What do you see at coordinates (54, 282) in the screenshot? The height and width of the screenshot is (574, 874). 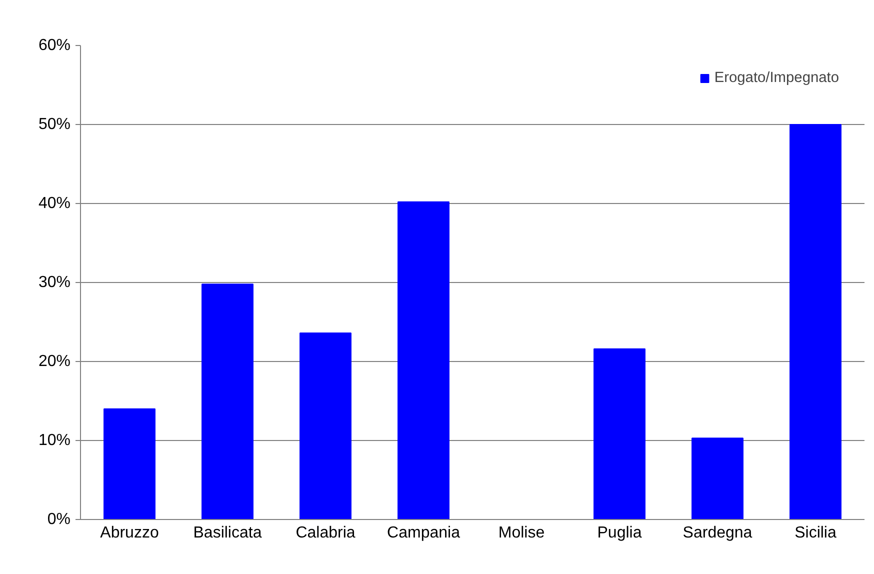 I see `y-tick-label: 30%` at bounding box center [54, 282].